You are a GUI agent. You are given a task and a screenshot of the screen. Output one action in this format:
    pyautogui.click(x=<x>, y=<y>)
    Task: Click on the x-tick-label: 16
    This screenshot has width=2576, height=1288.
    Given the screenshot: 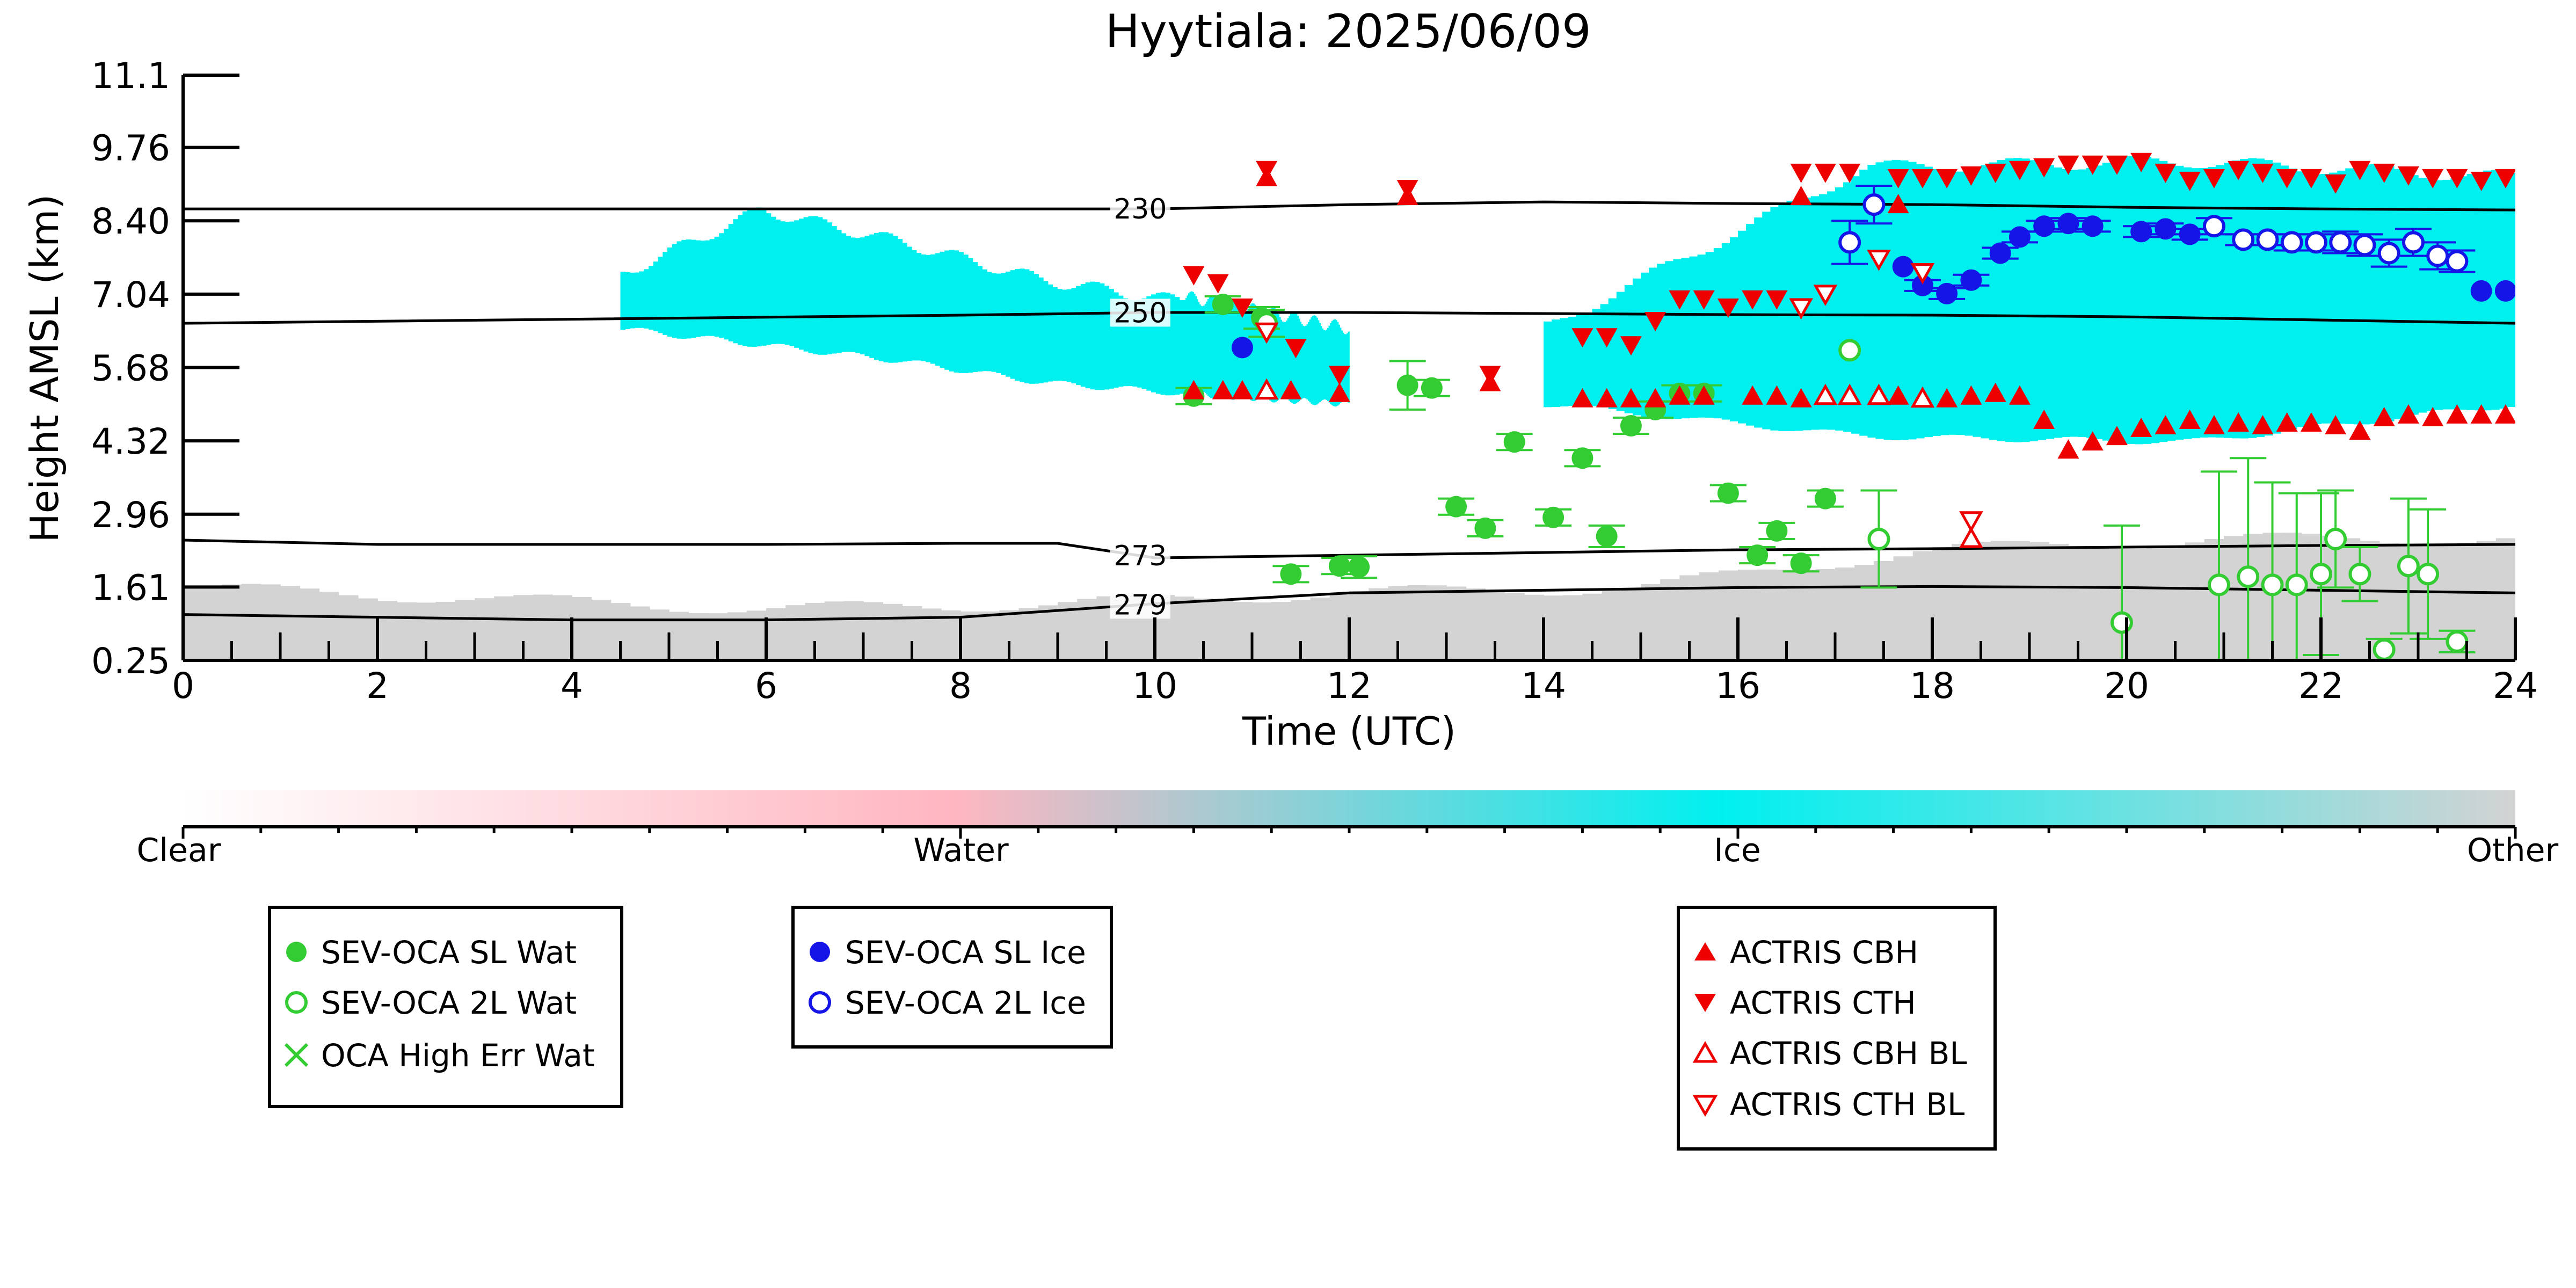 What is the action you would take?
    pyautogui.click(x=1737, y=686)
    